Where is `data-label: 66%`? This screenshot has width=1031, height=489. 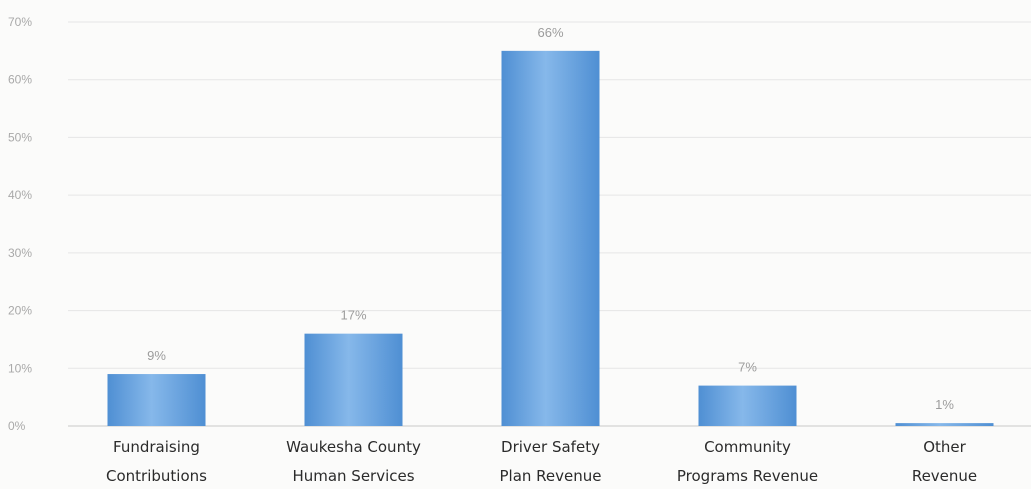 data-label: 66% is located at coordinates (550, 32).